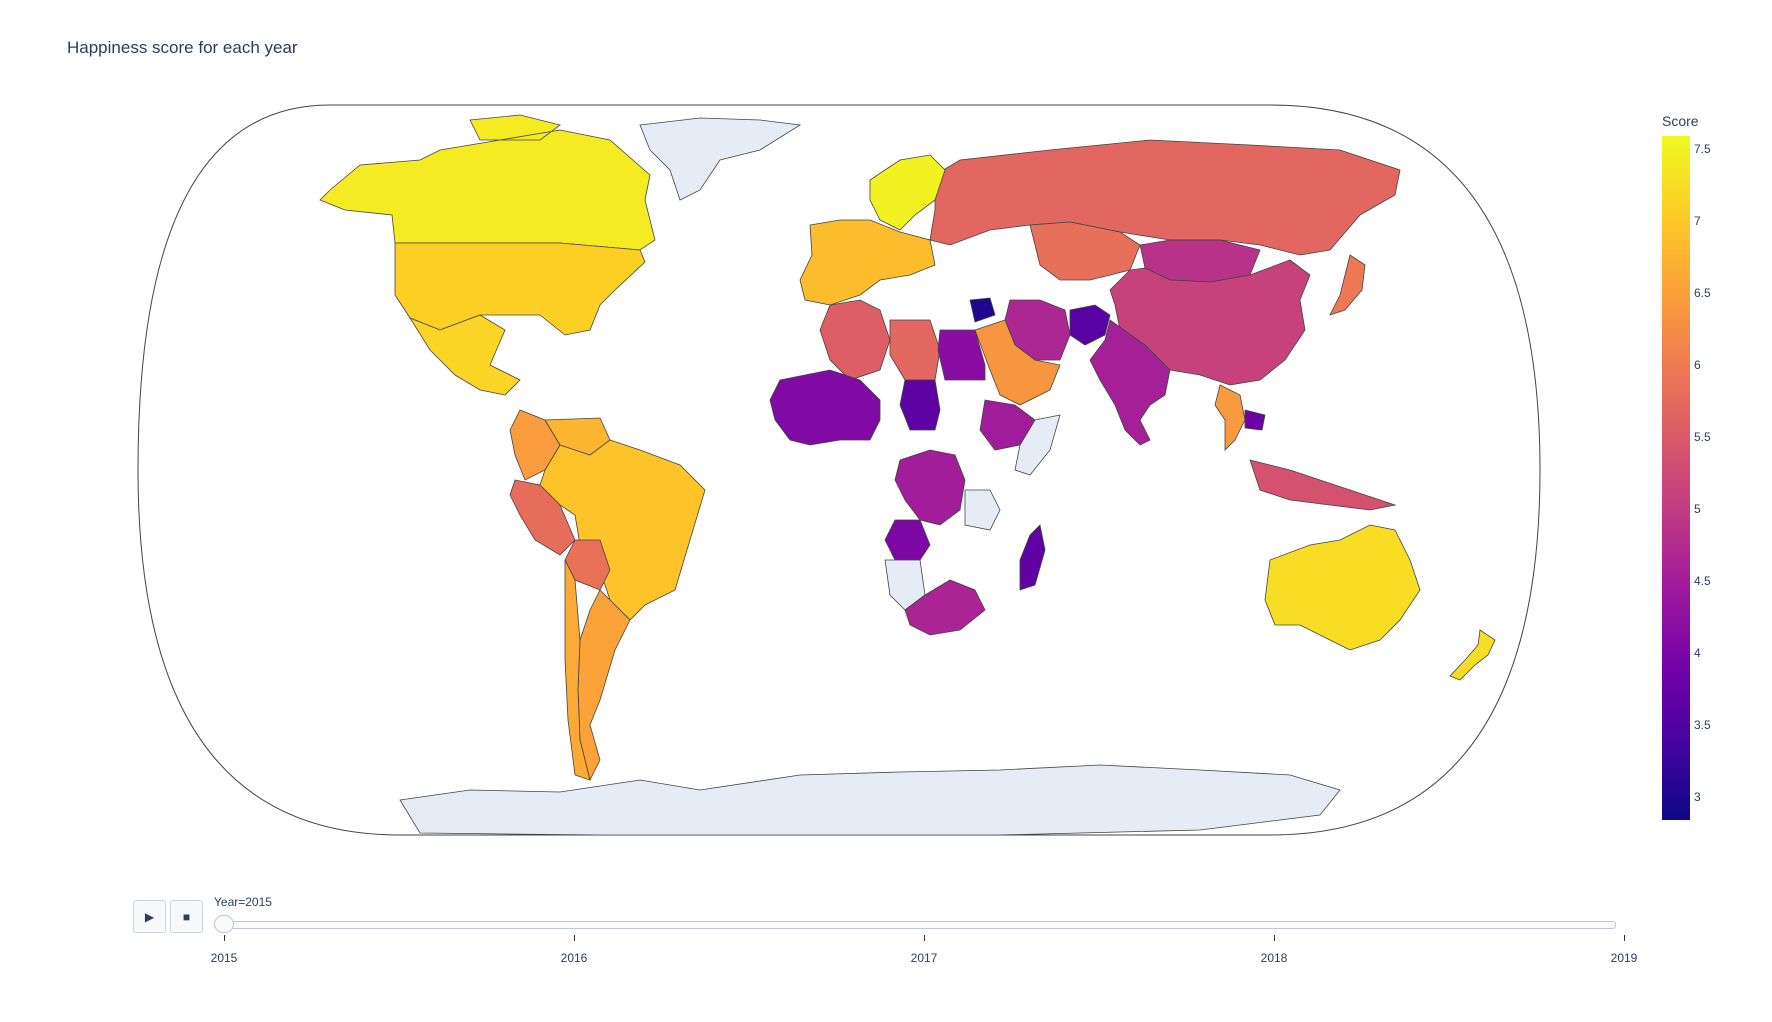  Describe the element at coordinates (465, 355) in the screenshot. I see `region-mexico` at that location.